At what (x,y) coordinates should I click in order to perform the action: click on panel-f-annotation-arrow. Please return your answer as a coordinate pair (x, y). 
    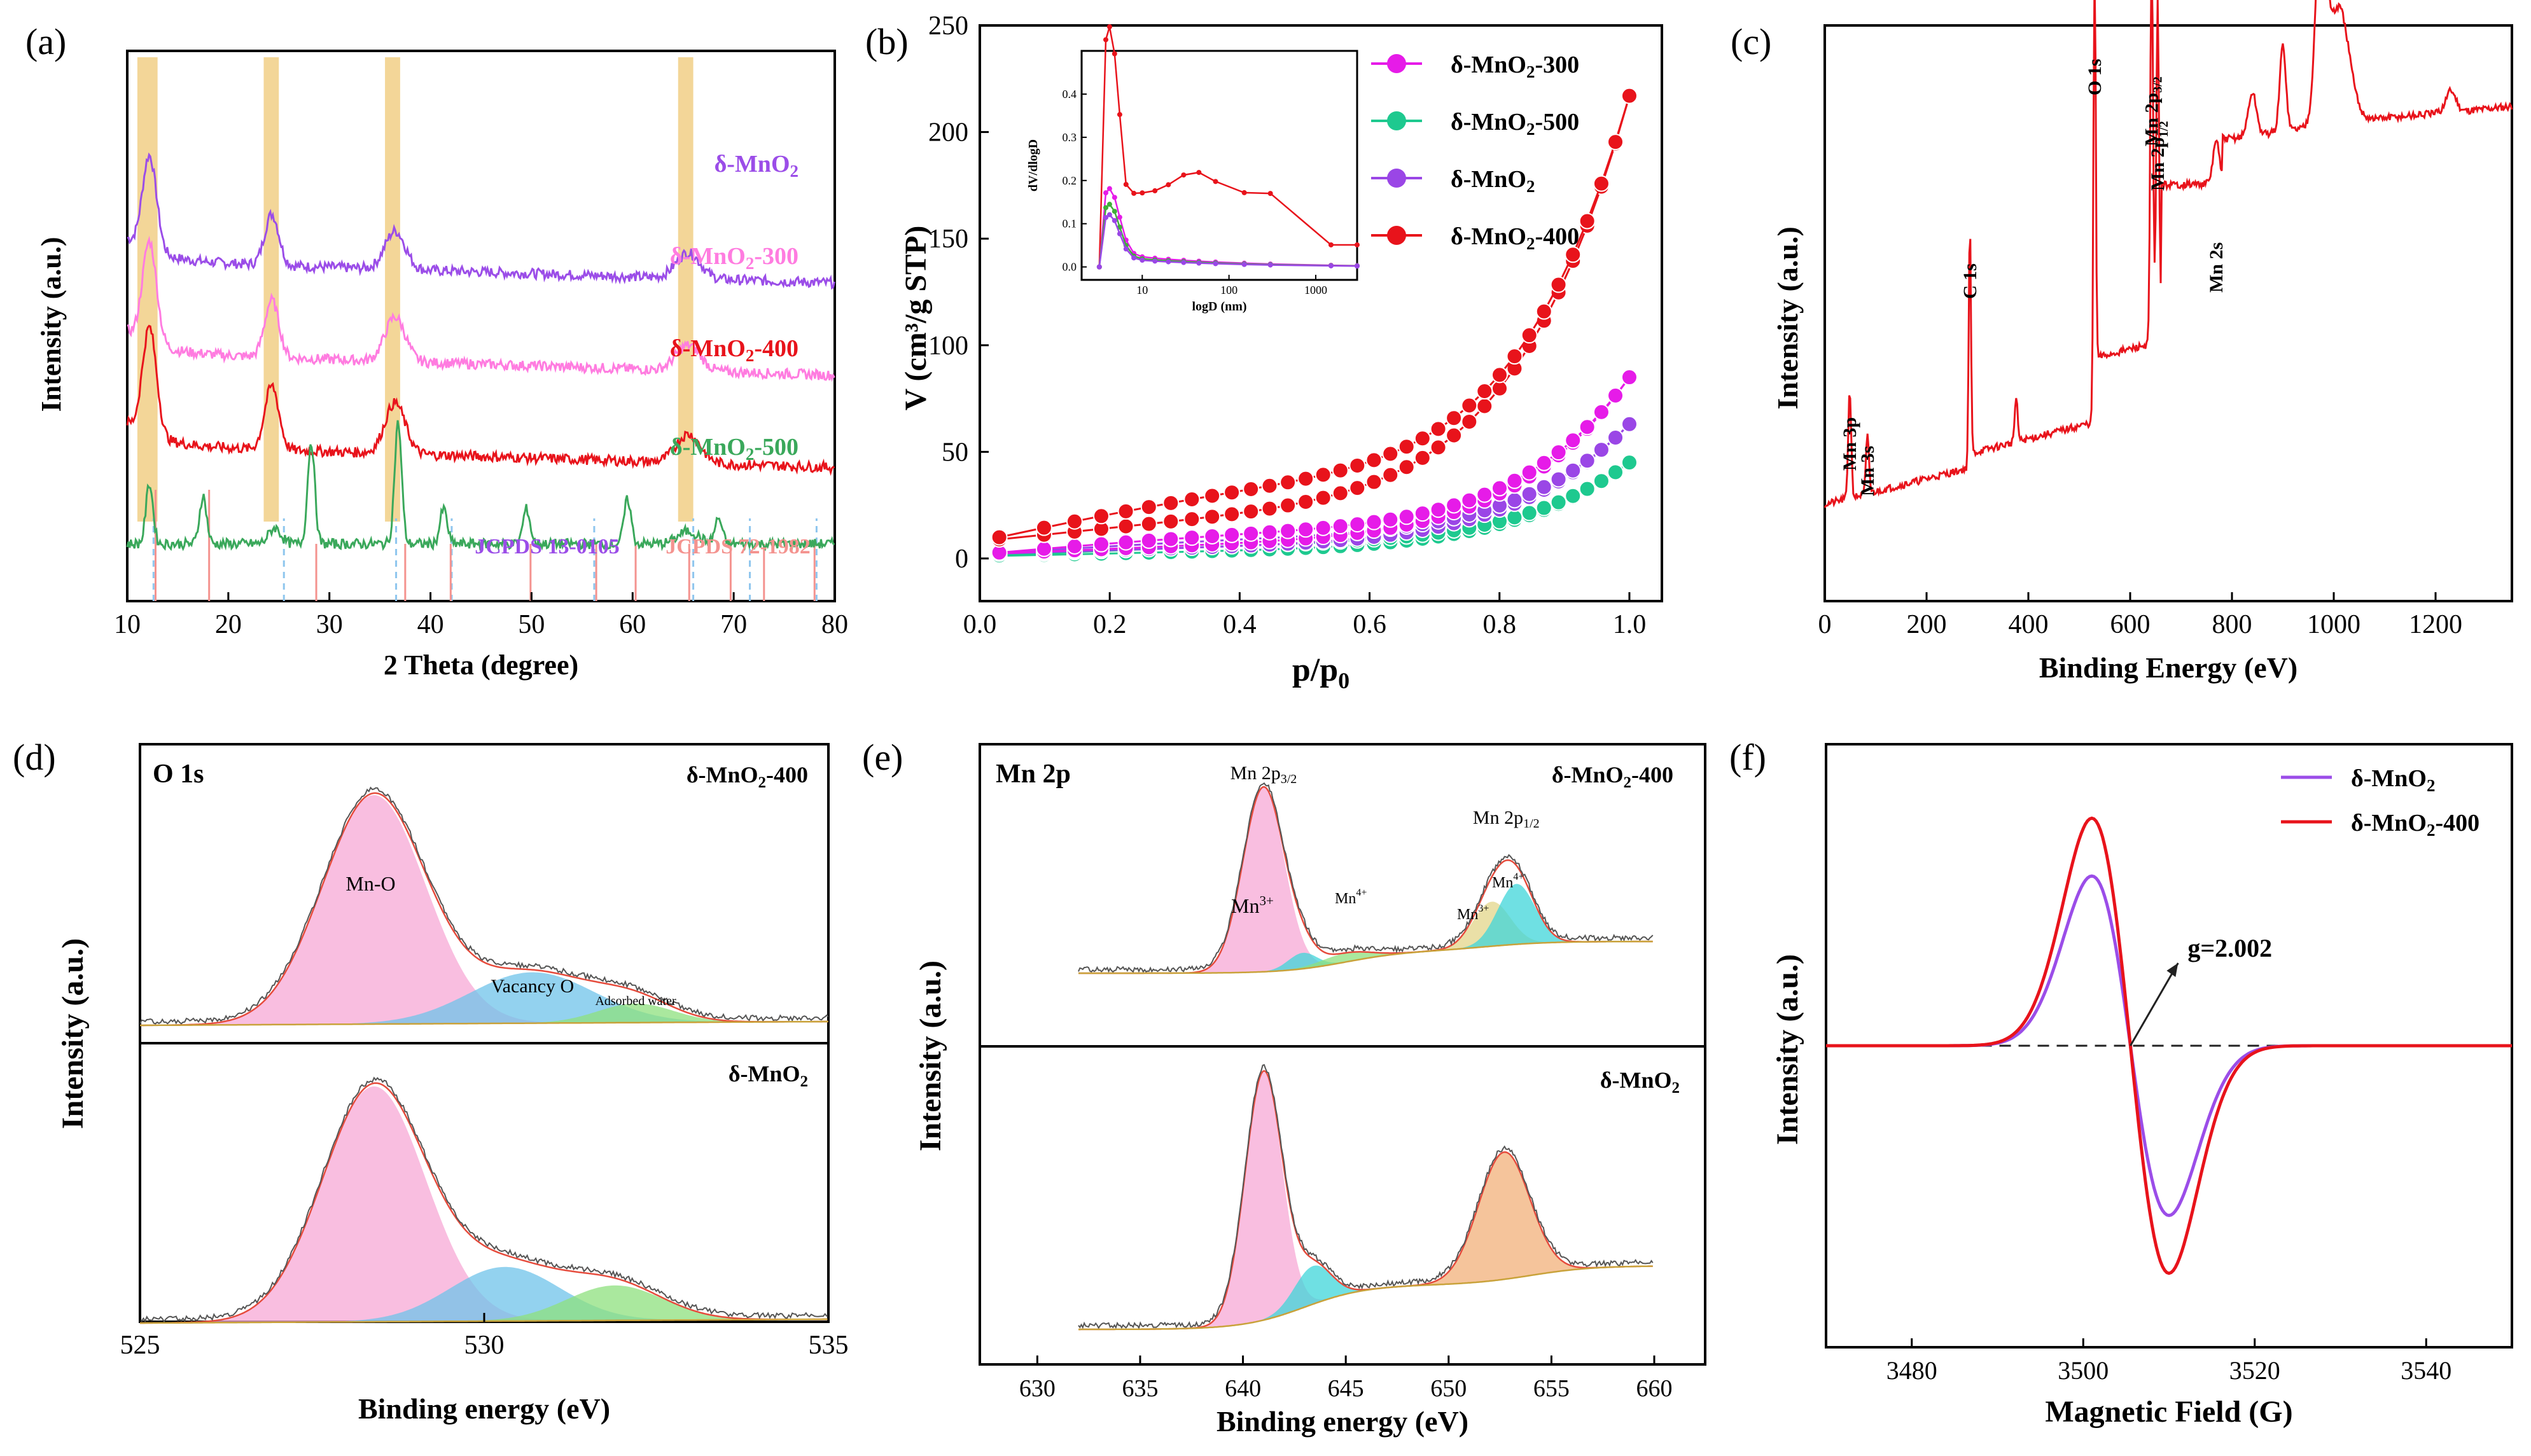
    Looking at the image, I should click on (2154, 1004).